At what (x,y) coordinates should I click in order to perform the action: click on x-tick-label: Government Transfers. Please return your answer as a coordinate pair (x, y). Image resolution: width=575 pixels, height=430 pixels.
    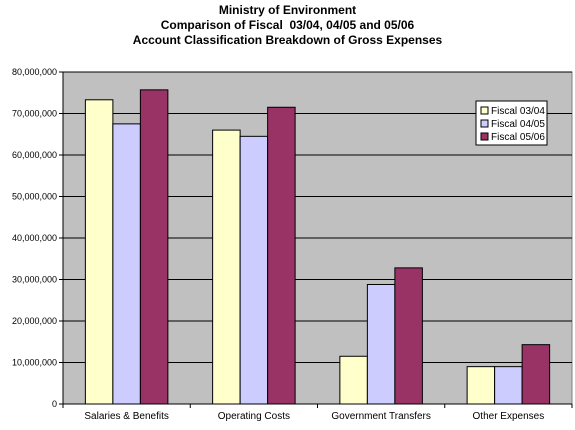
    Looking at the image, I should click on (380, 416).